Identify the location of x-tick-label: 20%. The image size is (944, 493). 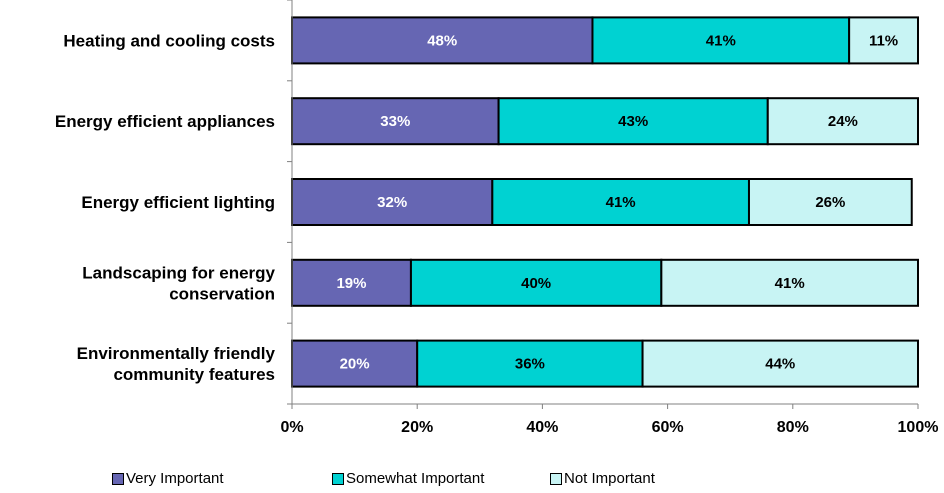
(417, 427).